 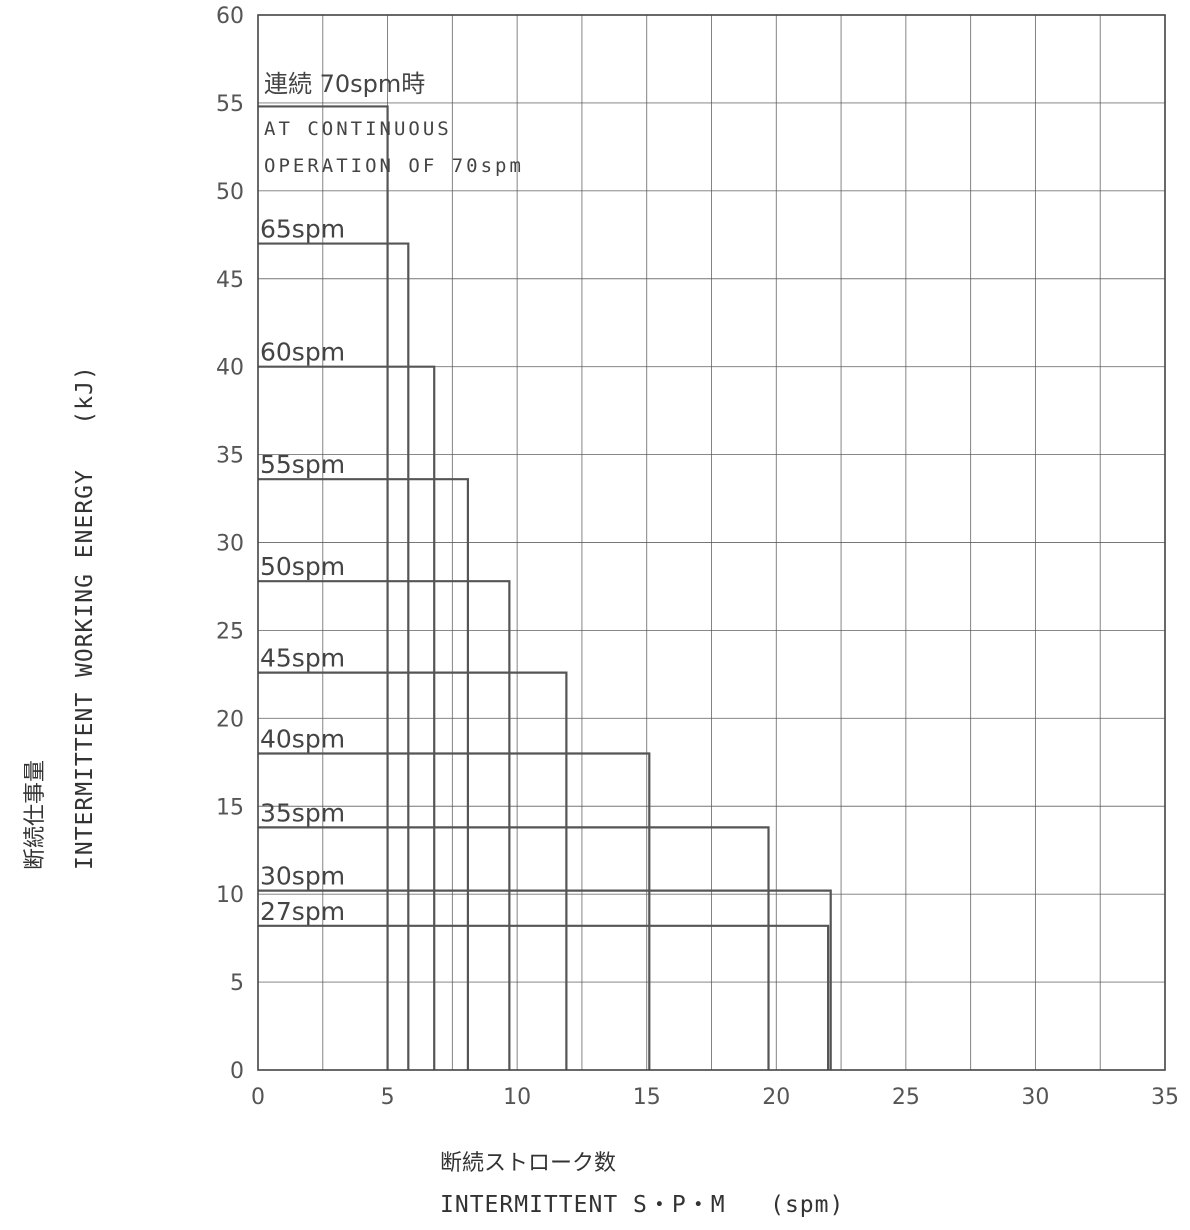 I want to click on y-tick-label: 45, so click(x=230, y=280).